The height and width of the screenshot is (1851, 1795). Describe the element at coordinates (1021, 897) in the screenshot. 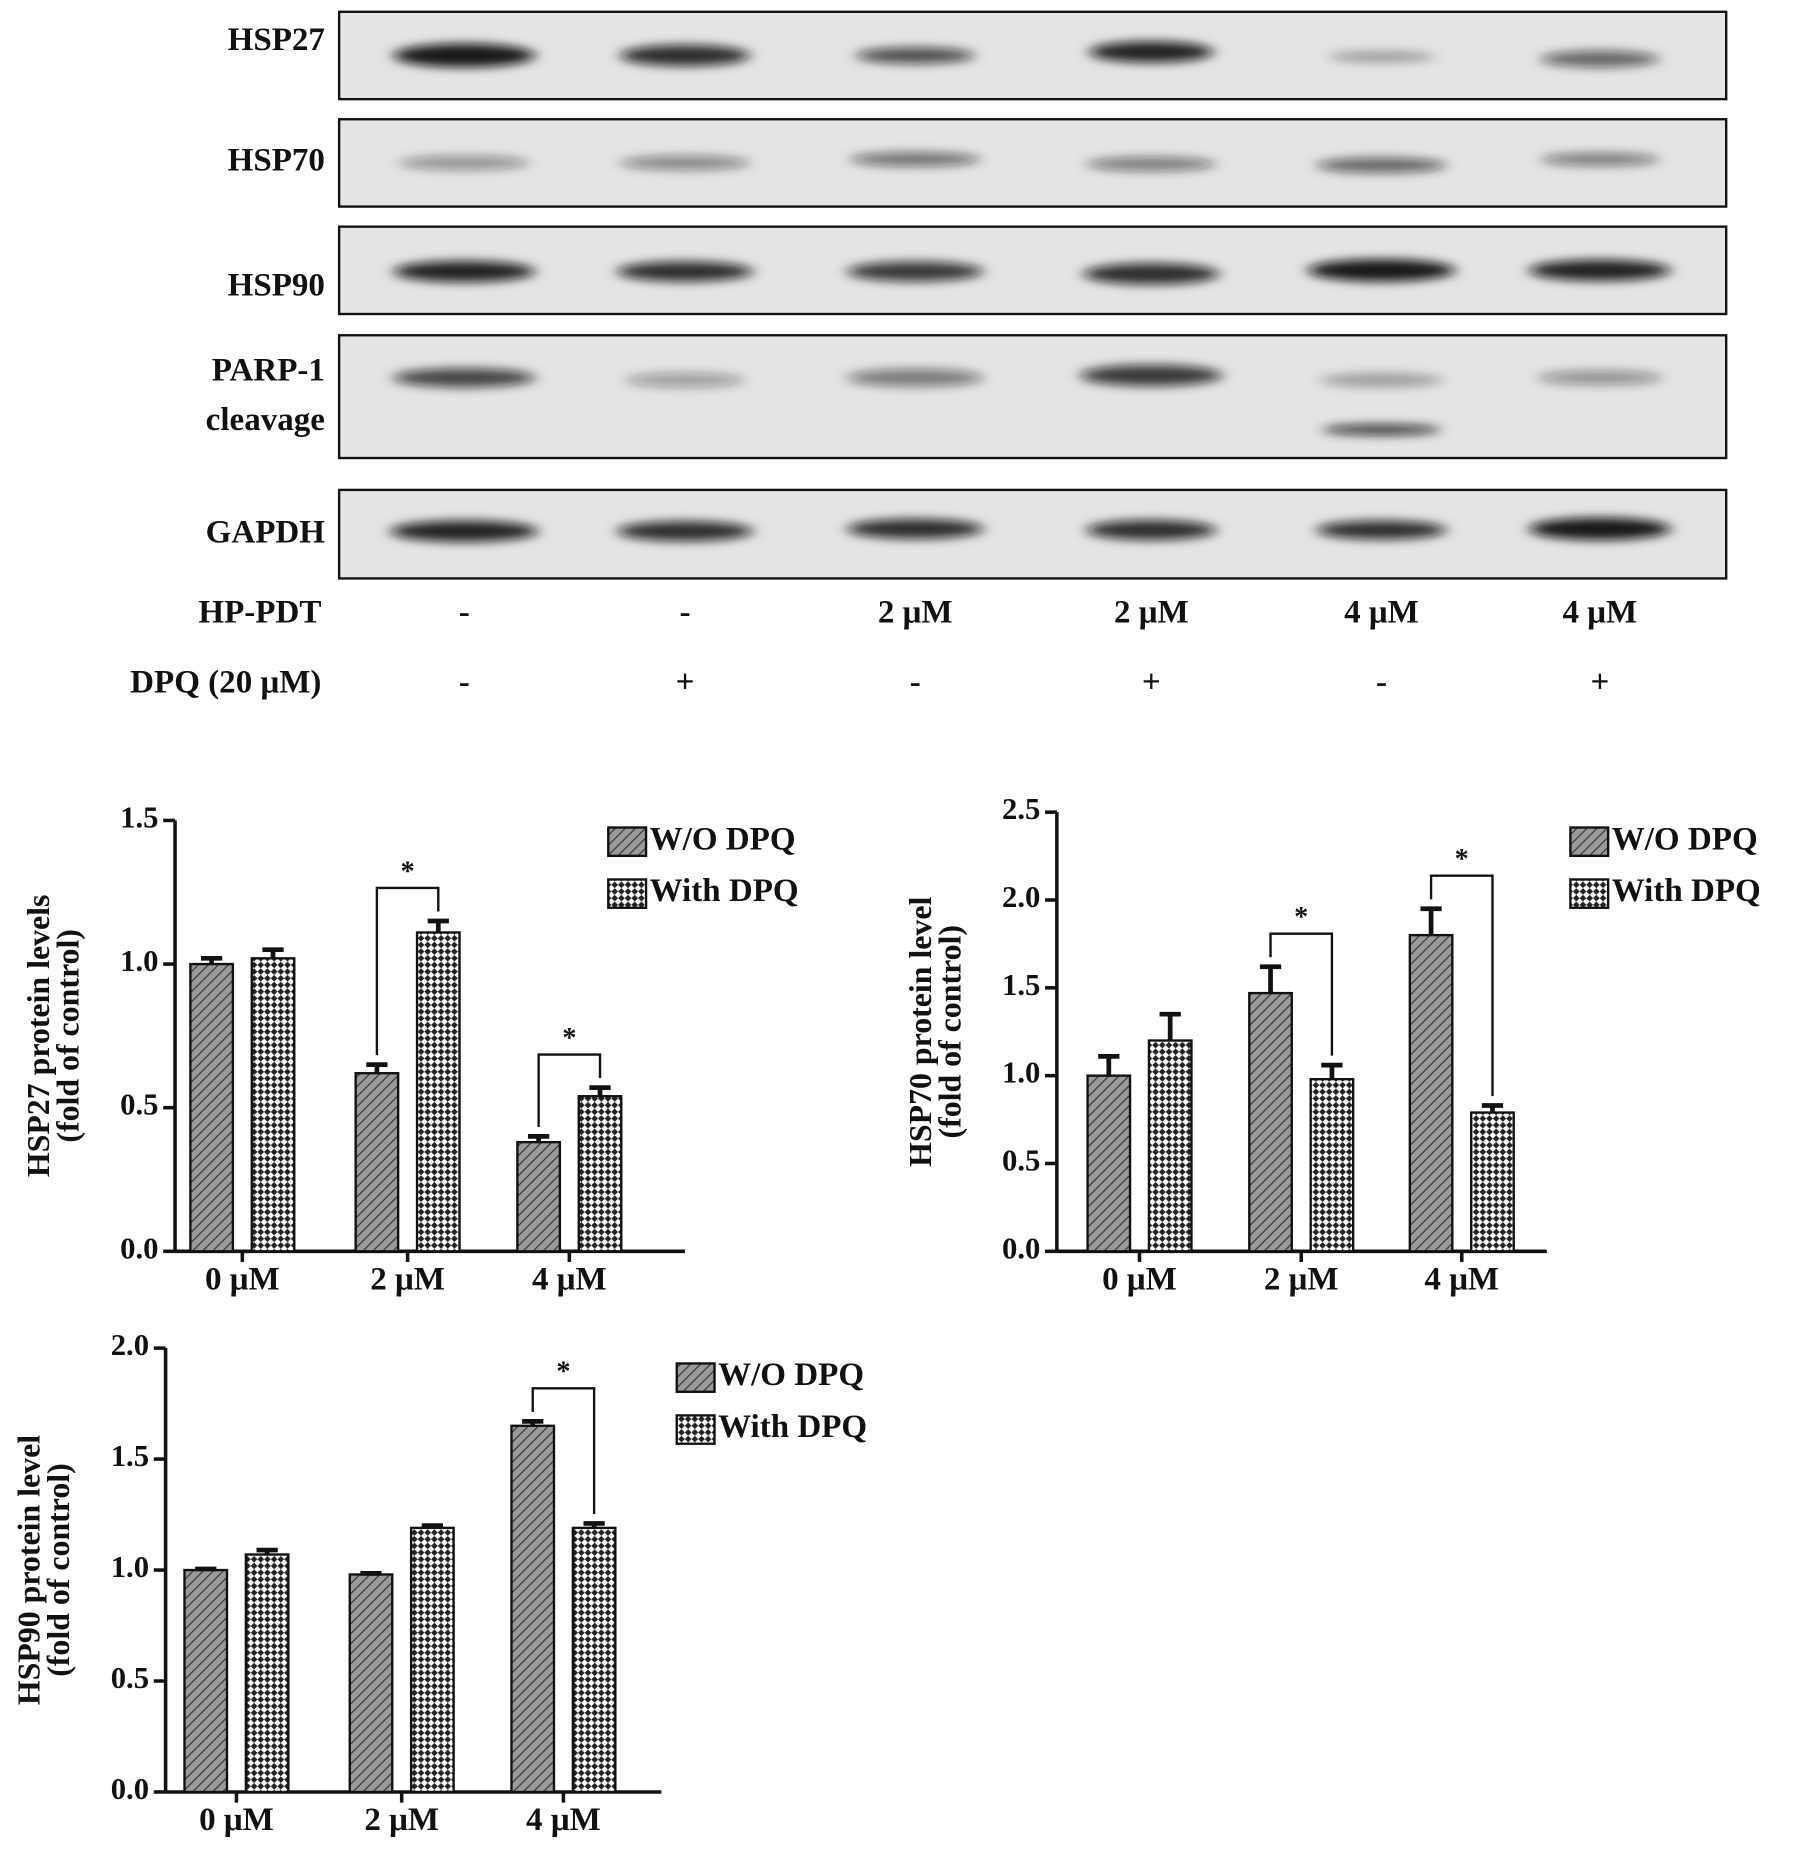

I see `y-tick-label: 2.0` at that location.